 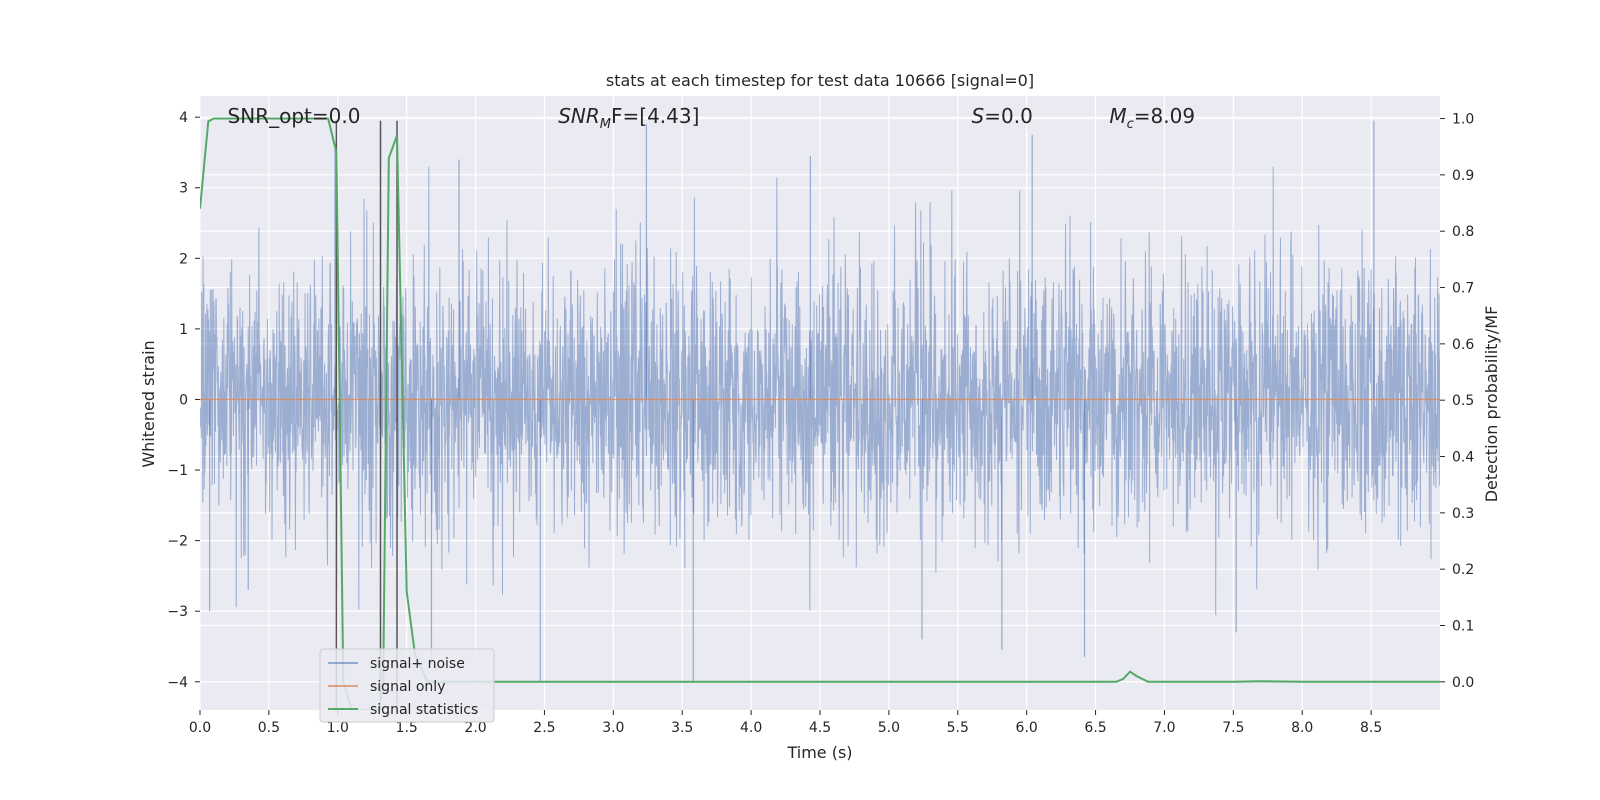 I want to click on x-tick-label: 6.5, so click(x=1095, y=728).